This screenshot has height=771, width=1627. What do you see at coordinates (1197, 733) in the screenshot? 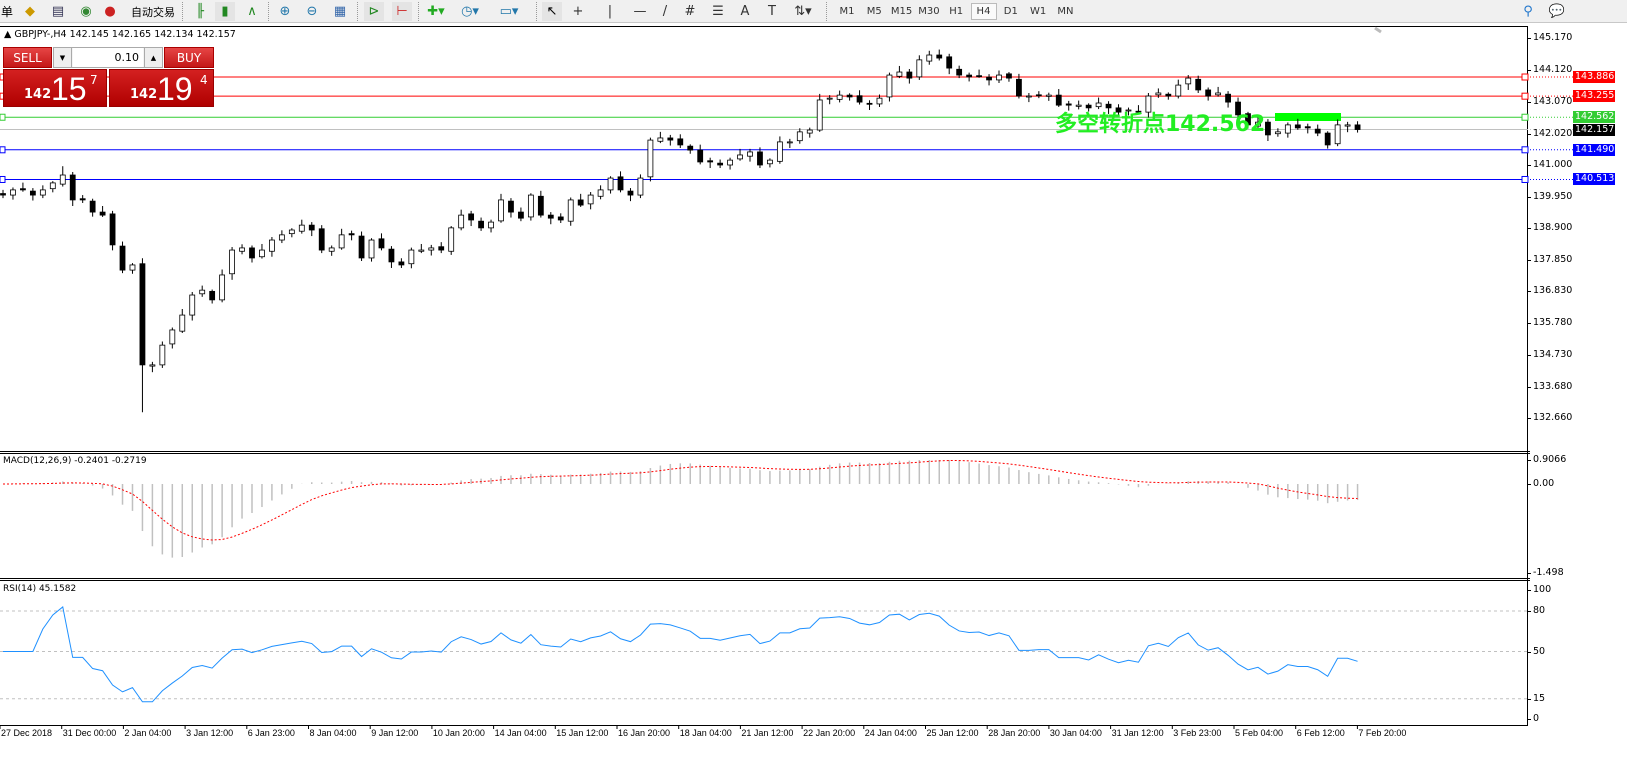
I see `time-axis-label: 3 Feb 23:00` at bounding box center [1197, 733].